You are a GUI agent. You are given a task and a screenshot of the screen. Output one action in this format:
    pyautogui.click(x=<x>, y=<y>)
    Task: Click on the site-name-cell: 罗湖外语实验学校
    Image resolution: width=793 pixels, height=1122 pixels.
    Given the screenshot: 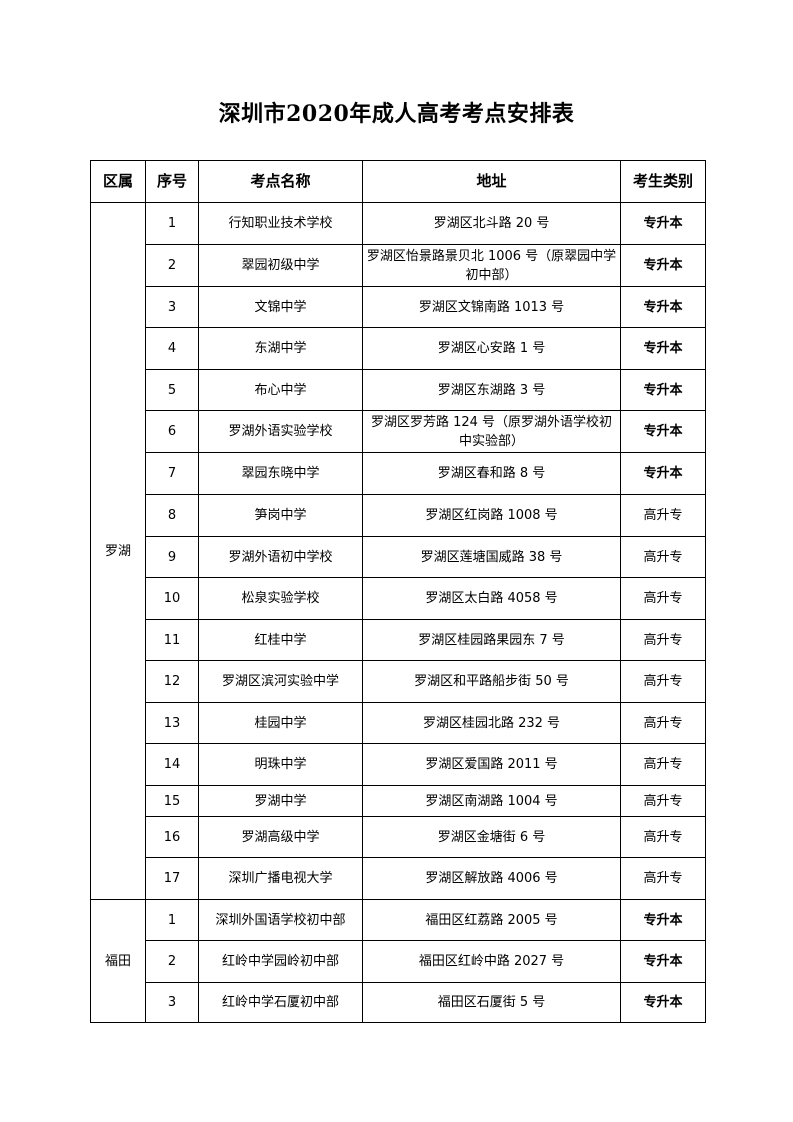 What is the action you would take?
    pyautogui.click(x=280, y=431)
    